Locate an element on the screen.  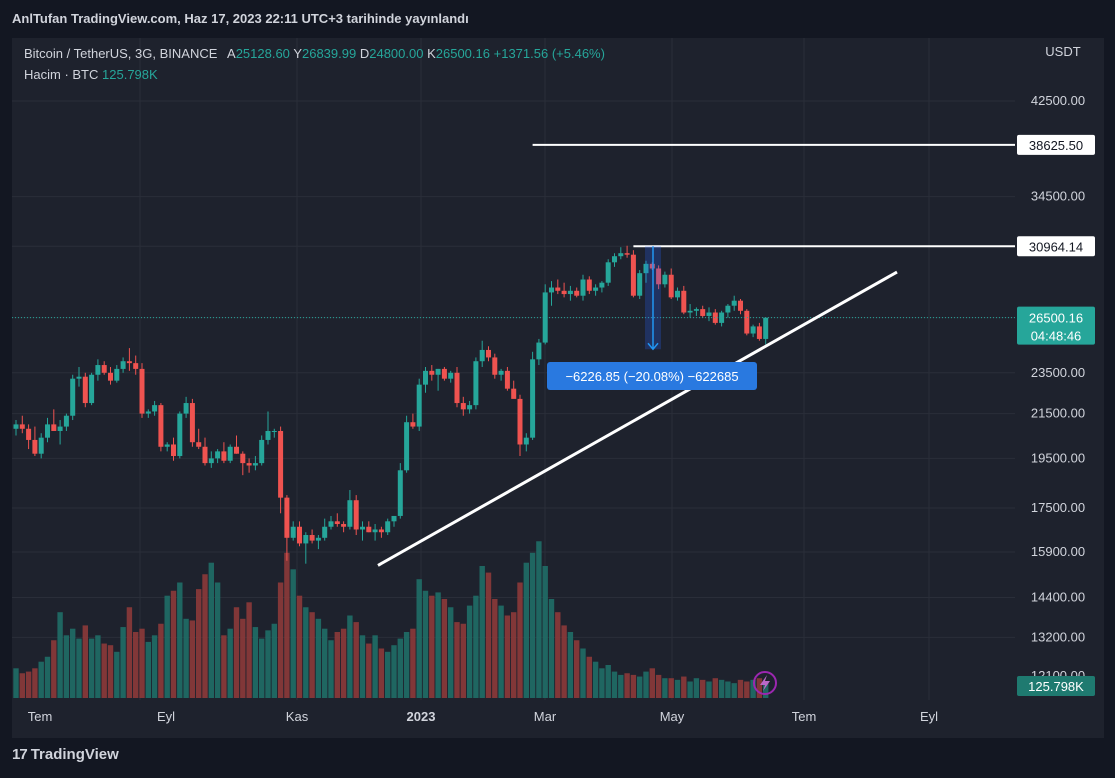
symbol-name: Bitcoin / TetherUS, 3G, BINANCE is located at coordinates (121, 53).